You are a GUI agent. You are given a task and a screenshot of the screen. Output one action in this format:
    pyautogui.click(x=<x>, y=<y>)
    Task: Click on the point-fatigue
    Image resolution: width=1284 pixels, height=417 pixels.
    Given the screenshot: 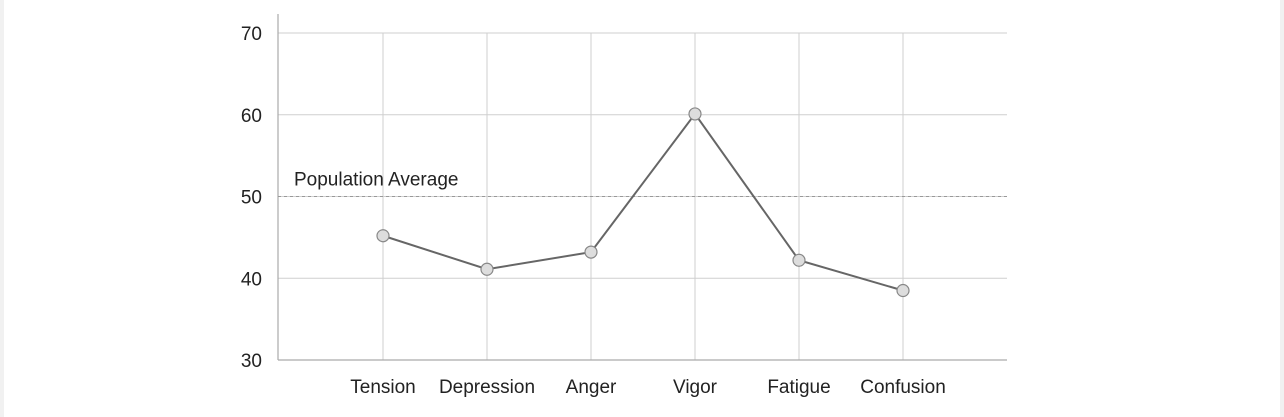 What is the action you would take?
    pyautogui.click(x=799, y=260)
    